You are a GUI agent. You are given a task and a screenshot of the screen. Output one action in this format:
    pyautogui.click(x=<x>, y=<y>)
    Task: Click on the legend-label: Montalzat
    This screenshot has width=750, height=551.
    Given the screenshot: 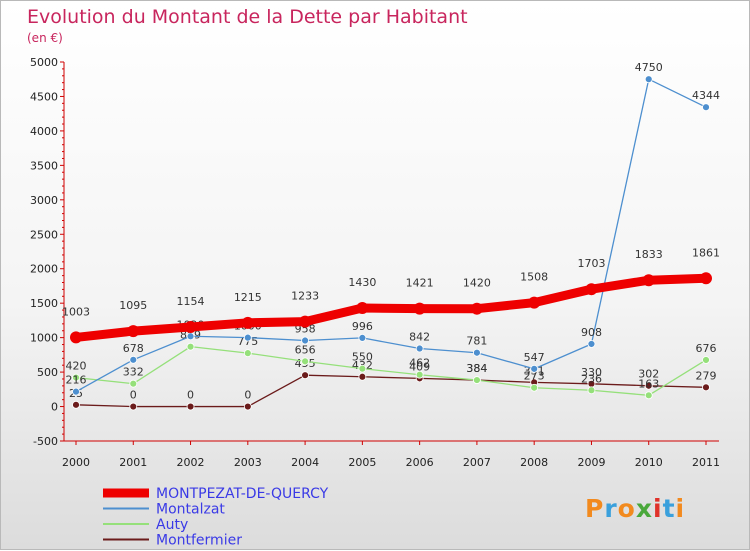 What is the action you would take?
    pyautogui.click(x=190, y=510)
    